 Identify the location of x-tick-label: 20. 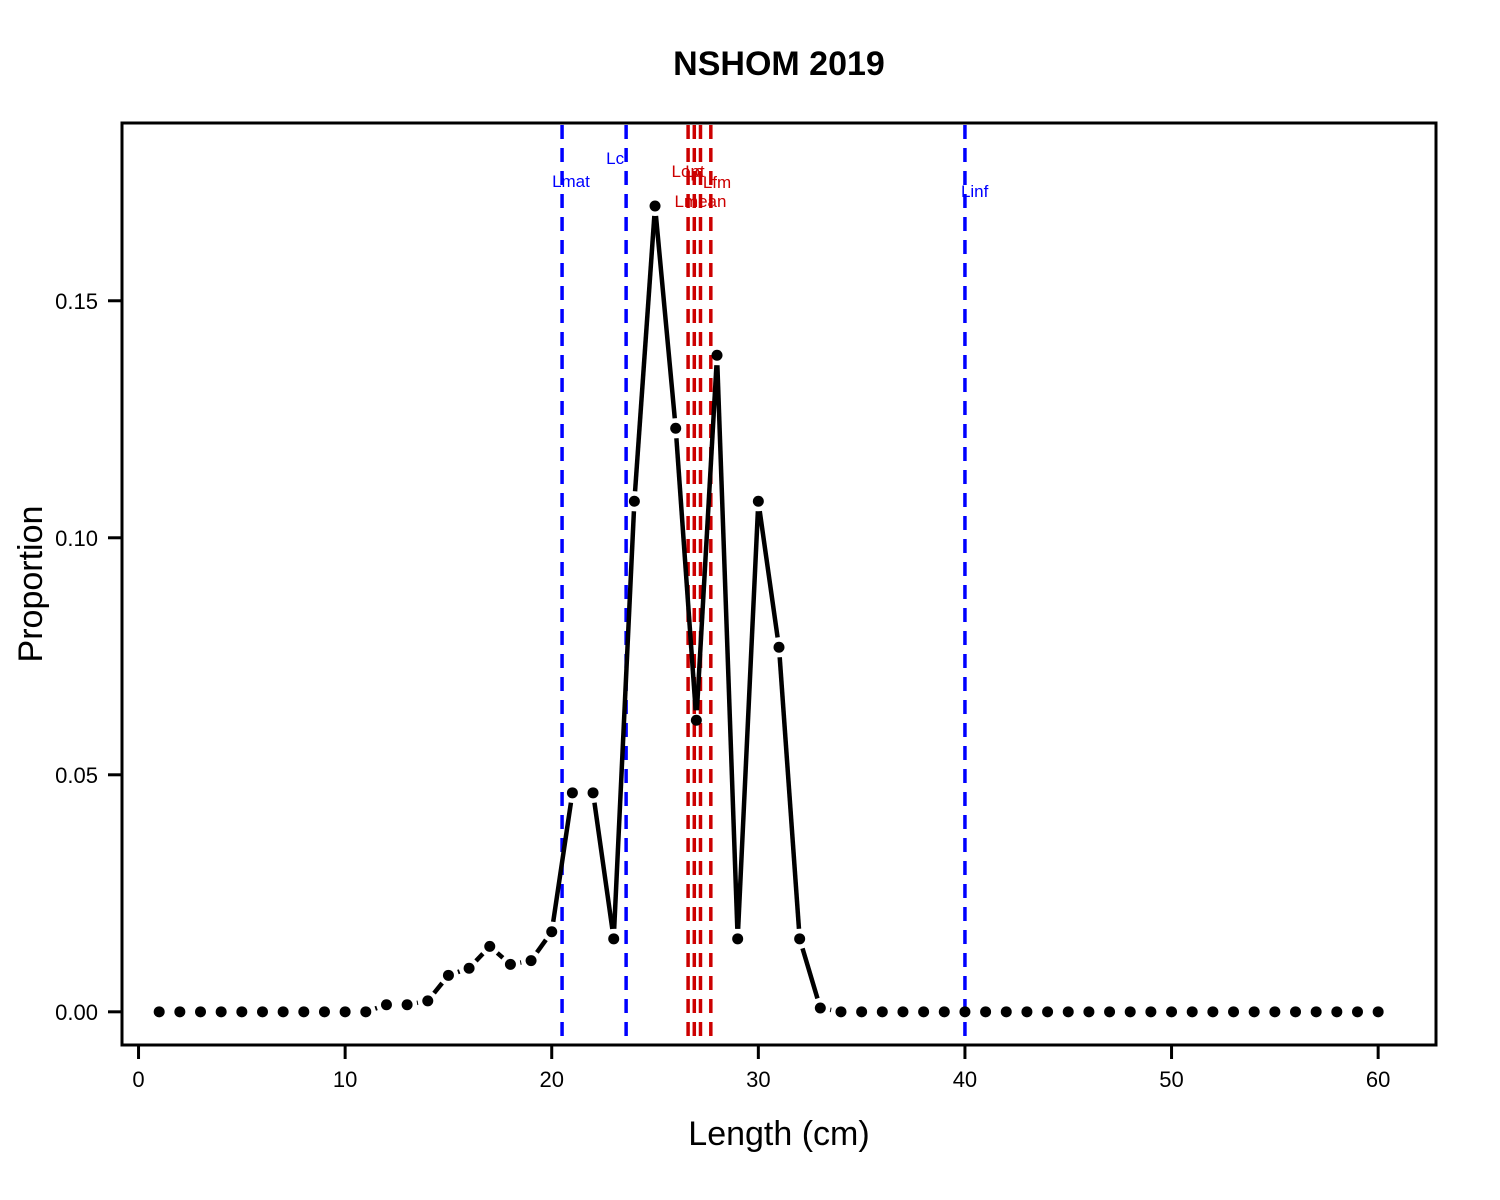
(551, 1079).